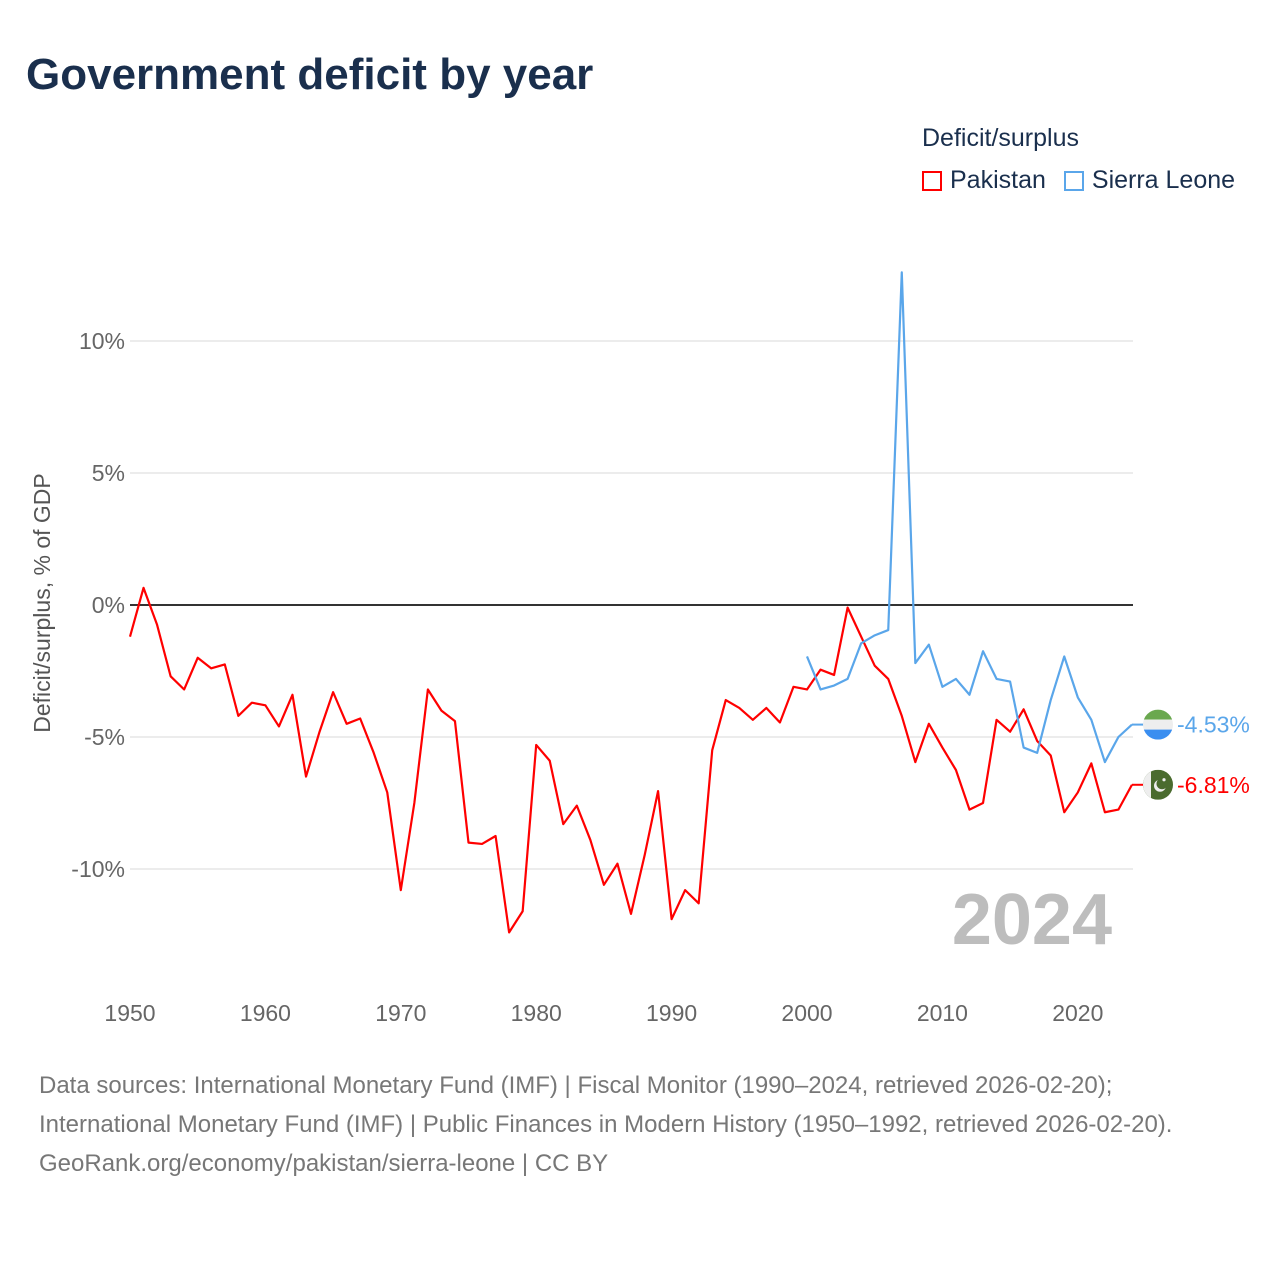 The image size is (1280, 1280). Describe the element at coordinates (129, 1013) in the screenshot. I see `x-tick-label: 1950` at that location.